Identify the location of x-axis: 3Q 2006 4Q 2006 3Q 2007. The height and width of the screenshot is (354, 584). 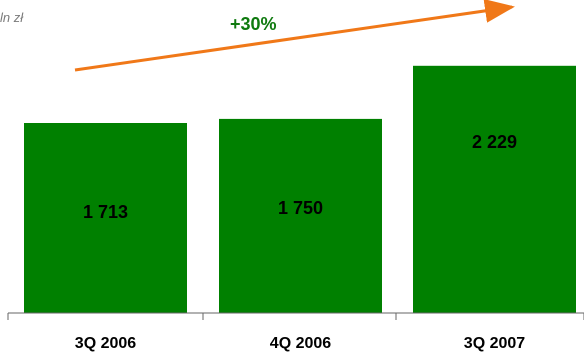
(295, 332).